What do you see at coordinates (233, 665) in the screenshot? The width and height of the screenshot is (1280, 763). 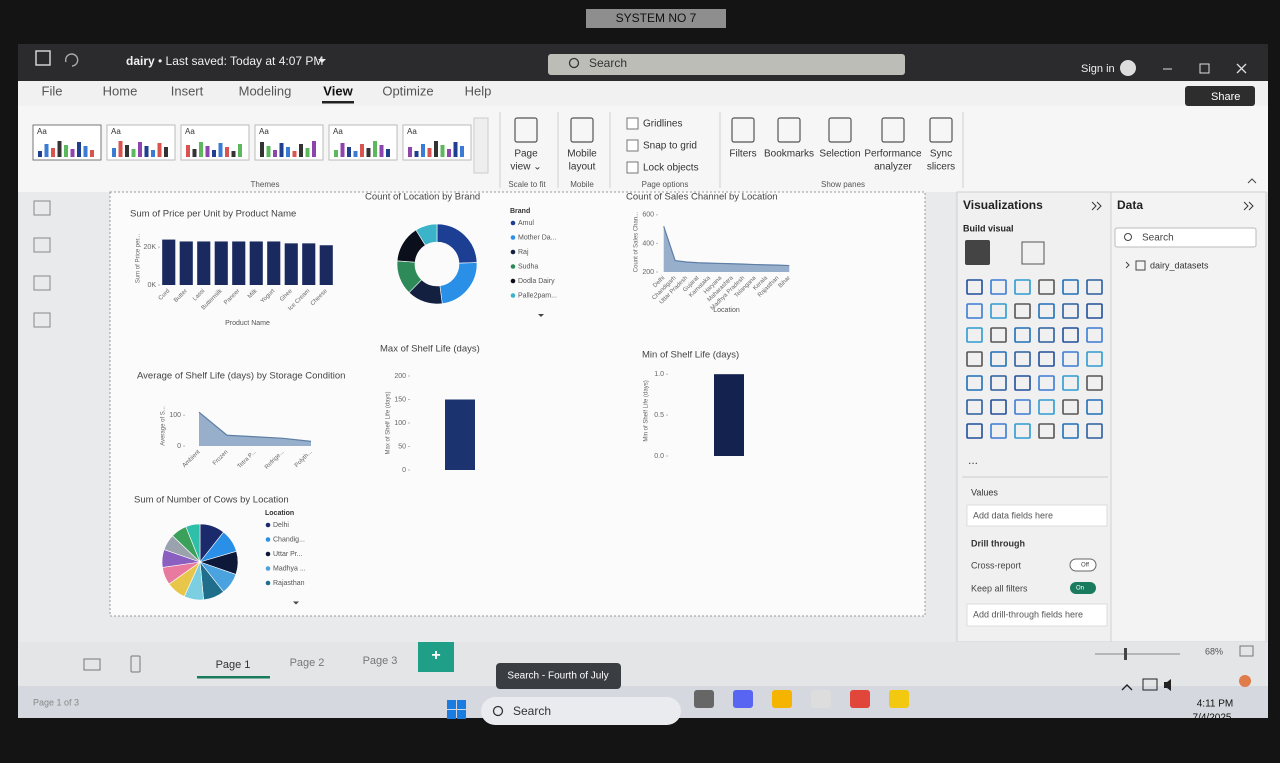 I see `page-tab: Page 1` at bounding box center [233, 665].